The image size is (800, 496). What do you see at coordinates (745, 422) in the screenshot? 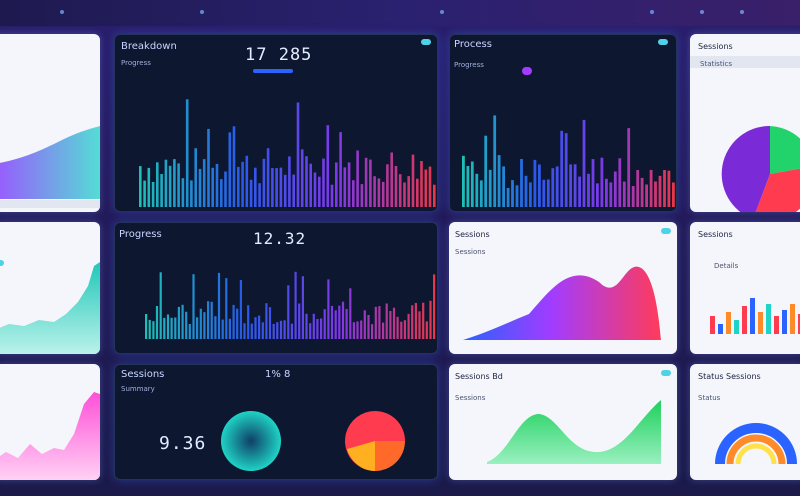
I see `panel-radial-status: Status Sessions Status` at bounding box center [745, 422].